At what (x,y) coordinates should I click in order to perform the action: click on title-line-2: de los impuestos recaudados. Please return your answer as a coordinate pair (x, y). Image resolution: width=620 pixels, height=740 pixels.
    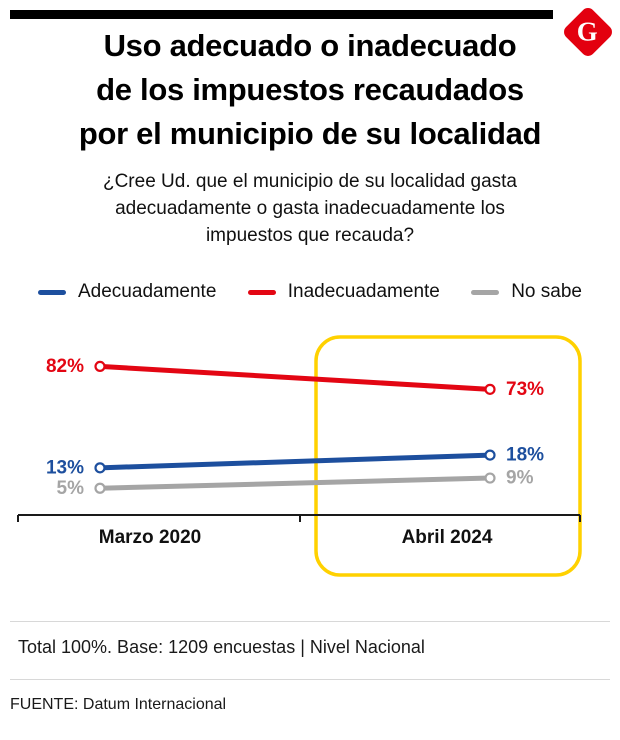
    Looking at the image, I should click on (310, 89).